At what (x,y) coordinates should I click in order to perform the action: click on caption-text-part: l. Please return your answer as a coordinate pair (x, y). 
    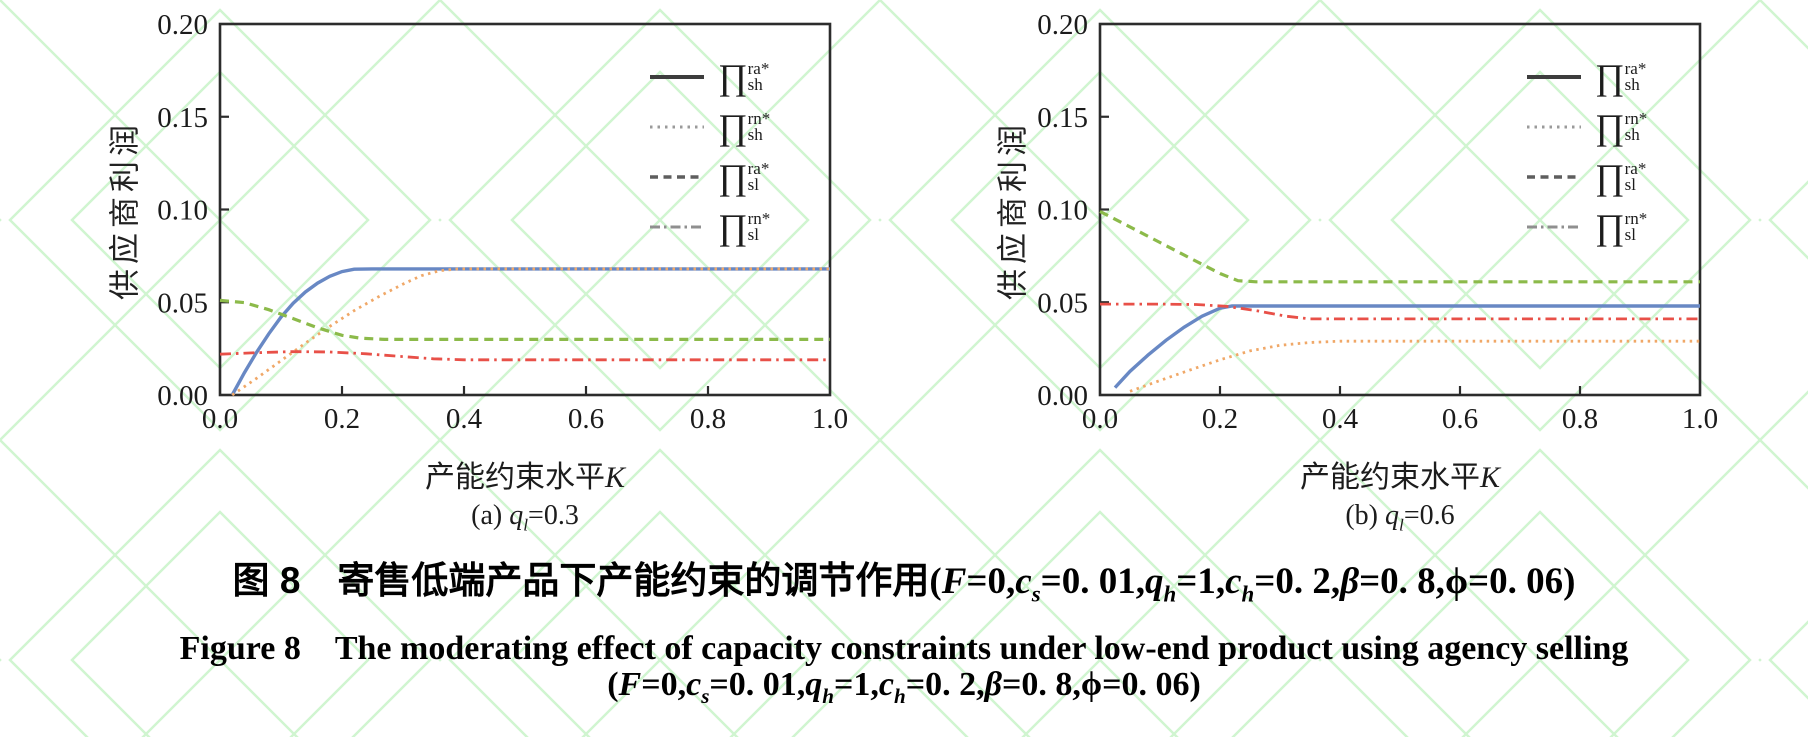
    Looking at the image, I should click on (1401, 525).